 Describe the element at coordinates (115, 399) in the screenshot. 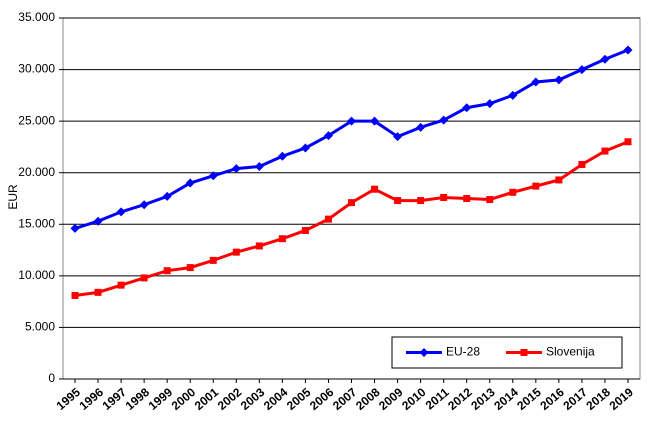

I see `x-tick-label: 1997` at that location.